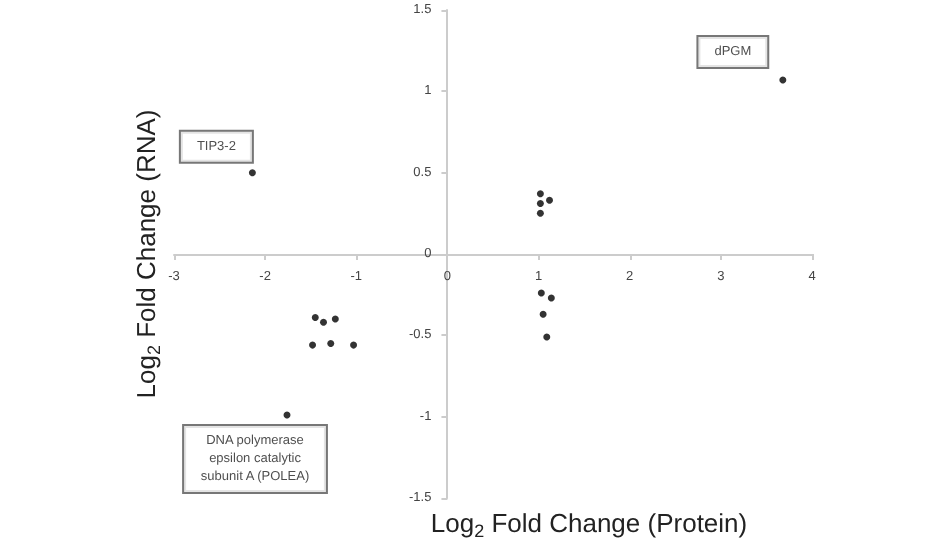  I want to click on y-axis-title: Log2 Fold Change (RNA), so click(148, 254).